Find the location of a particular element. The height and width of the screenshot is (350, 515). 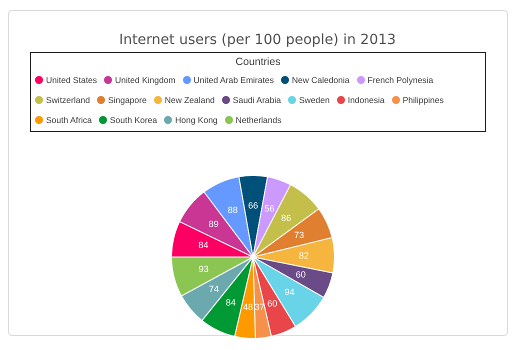

legend-label: Indonesia is located at coordinates (366, 100).